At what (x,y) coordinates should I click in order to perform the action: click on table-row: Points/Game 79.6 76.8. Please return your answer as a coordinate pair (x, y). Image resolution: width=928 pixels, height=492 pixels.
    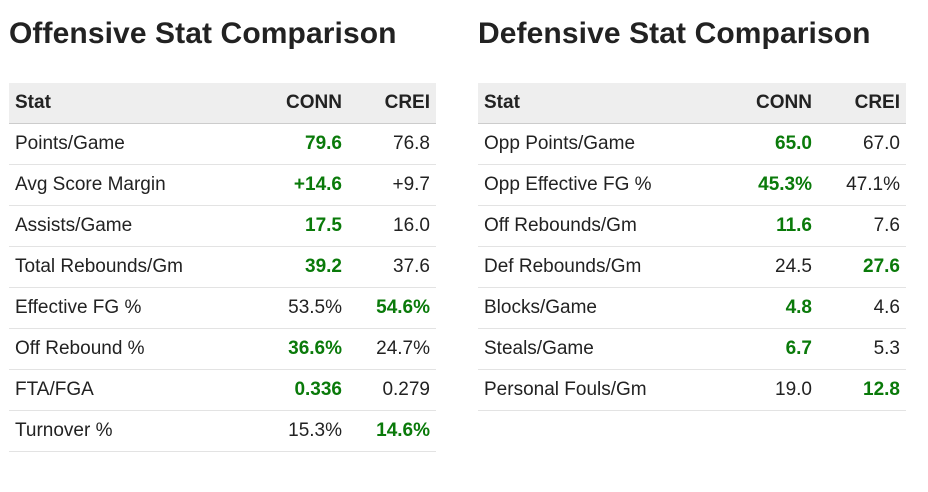
    Looking at the image, I should click on (222, 144).